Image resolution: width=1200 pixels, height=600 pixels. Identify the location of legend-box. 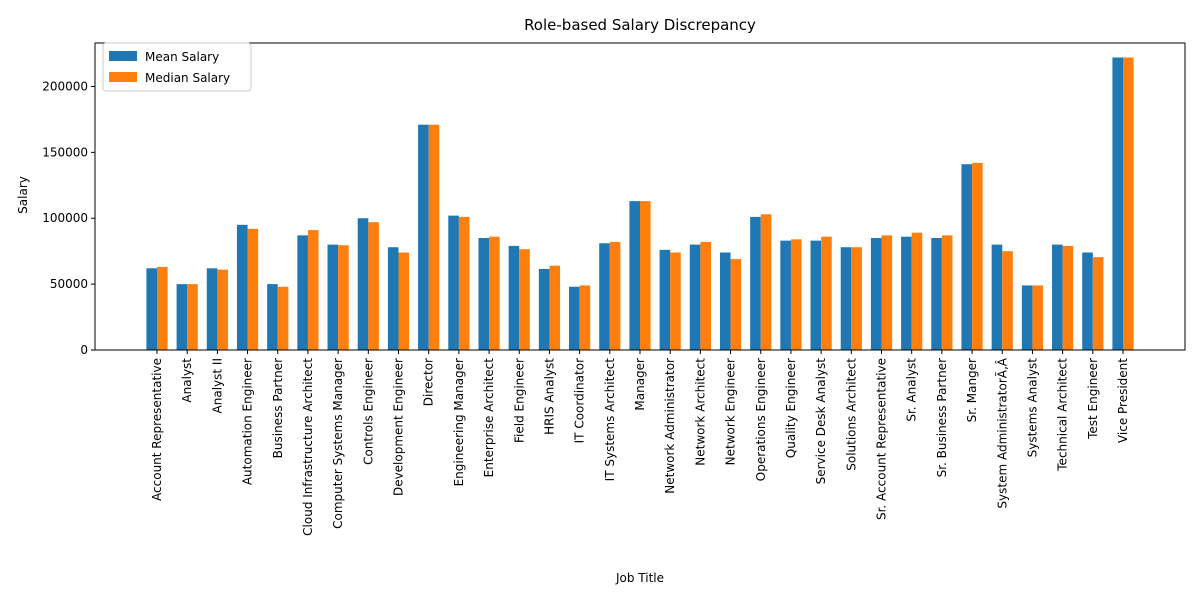
(177, 67).